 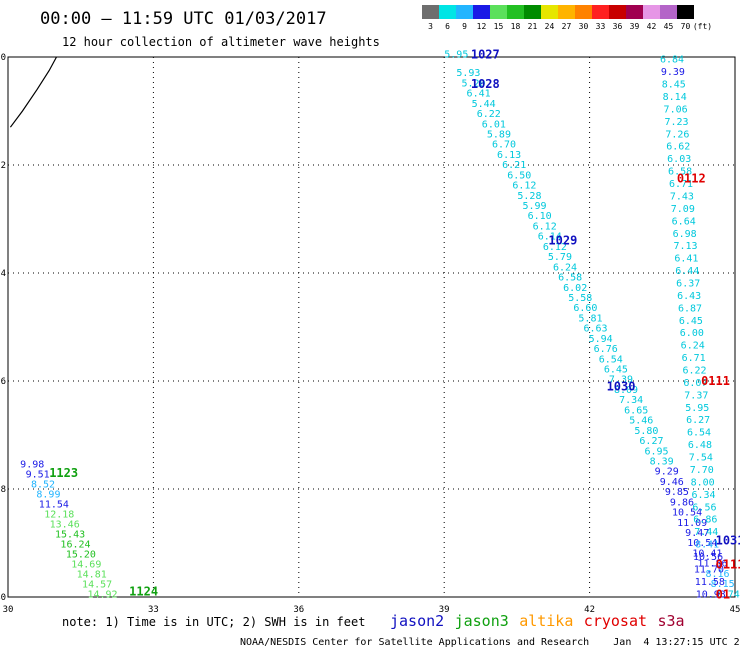 I want to click on swh-value-label: 8.45, so click(x=674, y=85).